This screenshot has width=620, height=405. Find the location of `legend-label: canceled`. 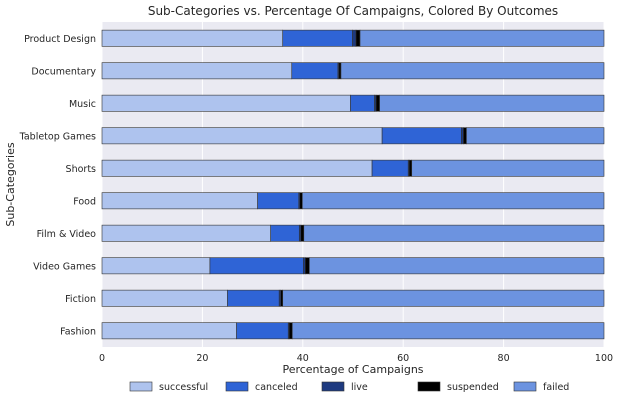

legend-label: canceled is located at coordinates (276, 387).